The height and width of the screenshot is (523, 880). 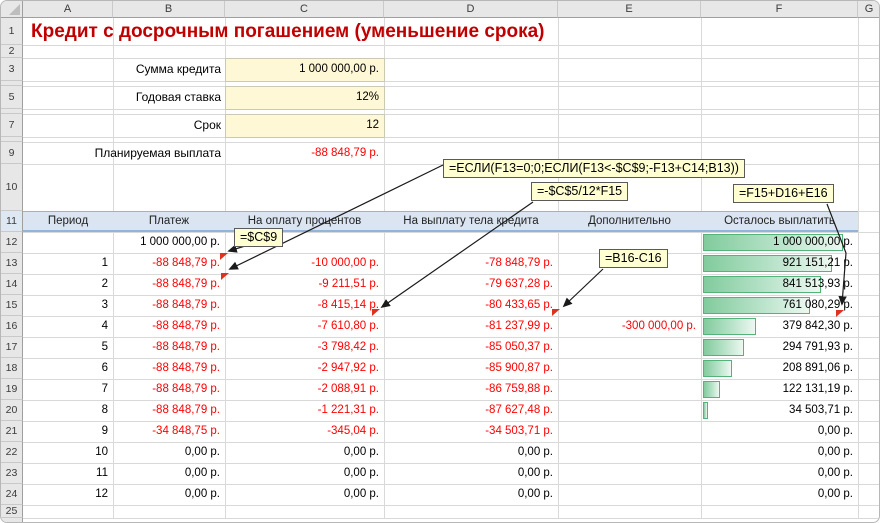 I want to click on input-value-1: 1 000 000,00 р., so click(x=339, y=69).